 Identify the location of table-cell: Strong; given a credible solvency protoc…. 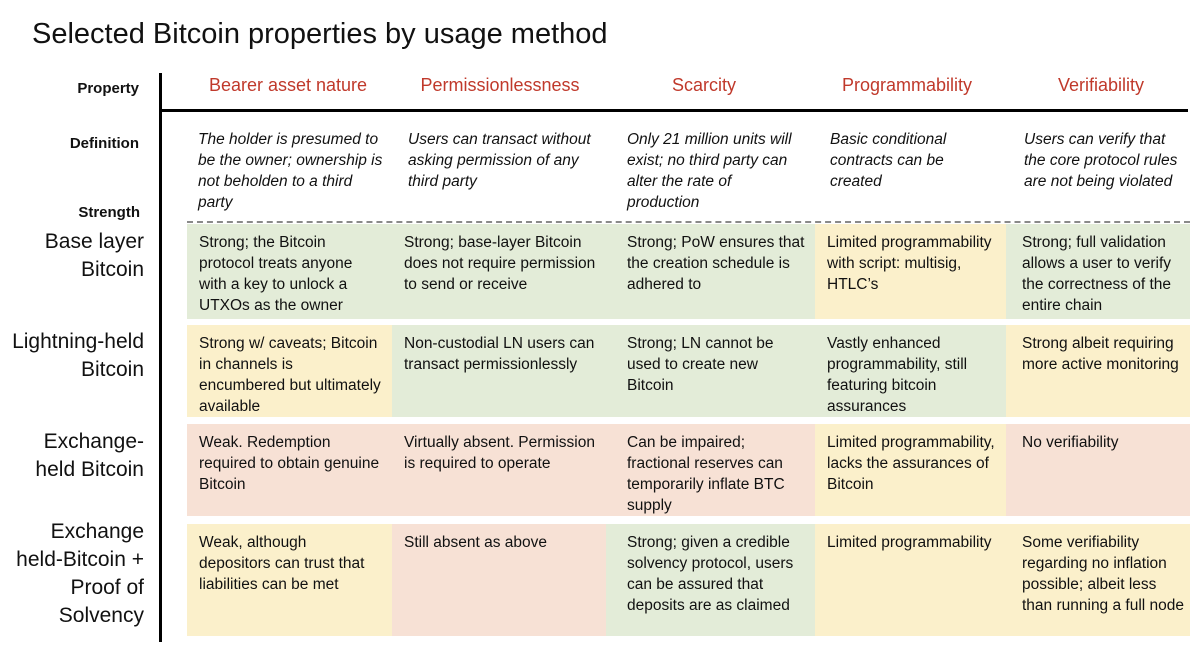
(710, 580).